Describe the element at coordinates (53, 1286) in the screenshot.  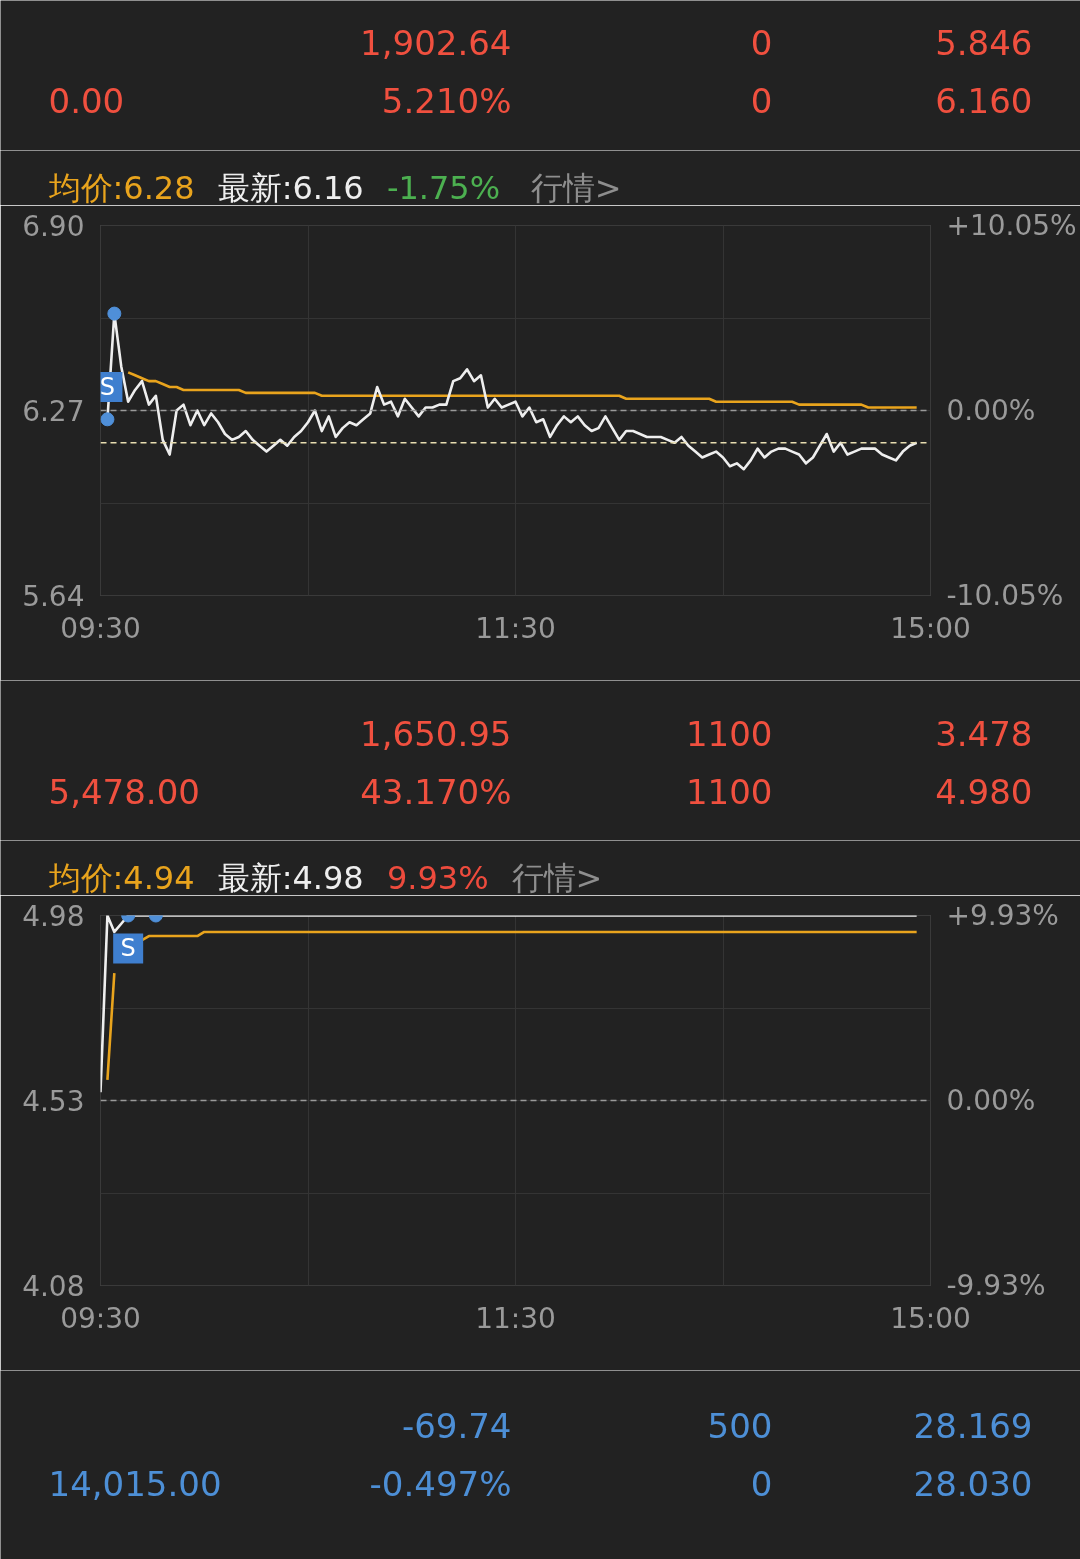
I see `y-tick-label: 4.08` at that location.